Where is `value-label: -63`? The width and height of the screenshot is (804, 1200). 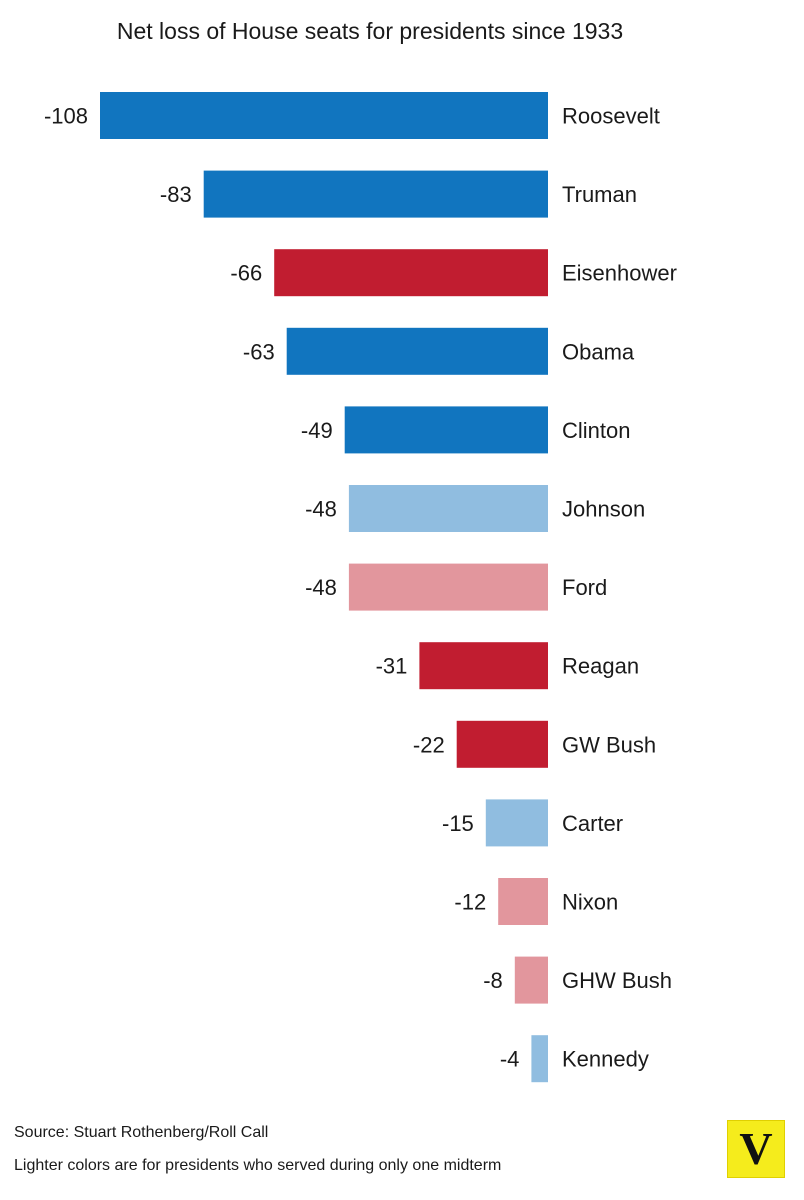
value-label: -63 is located at coordinates (259, 351).